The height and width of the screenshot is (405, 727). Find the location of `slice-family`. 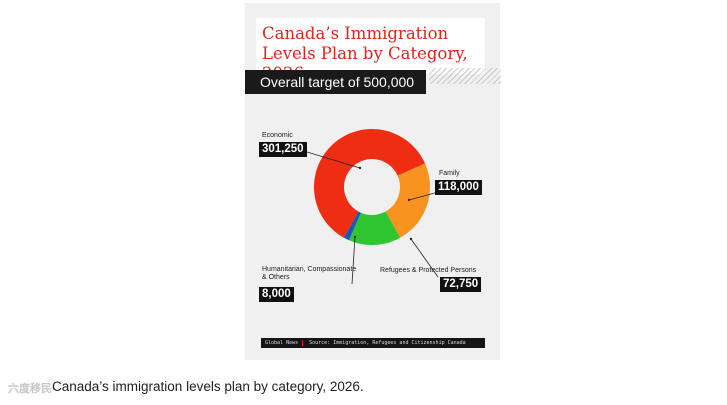

slice-family is located at coordinates (407, 200).